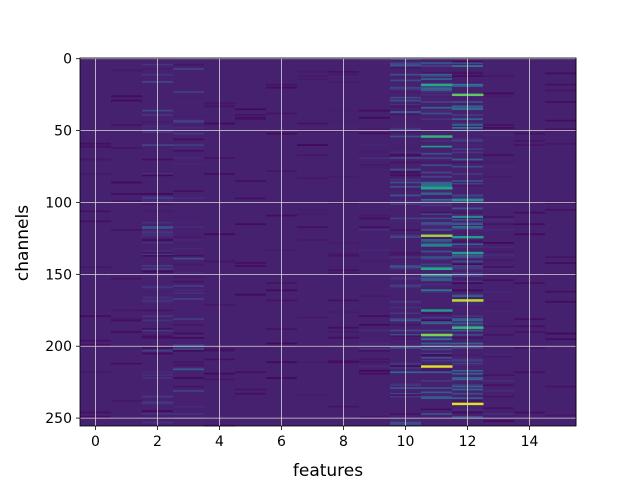 The height and width of the screenshot is (480, 640). What do you see at coordinates (58, 275) in the screenshot?
I see `y-tick-label: 150` at bounding box center [58, 275].